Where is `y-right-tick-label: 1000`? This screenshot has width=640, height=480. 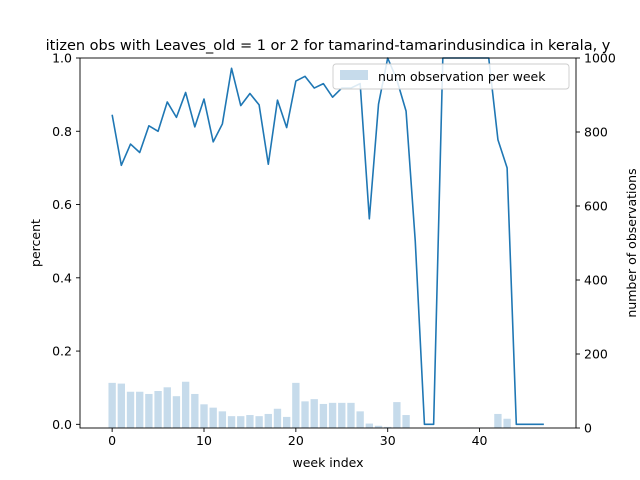
y-right-tick-label: 1000 is located at coordinates (600, 58).